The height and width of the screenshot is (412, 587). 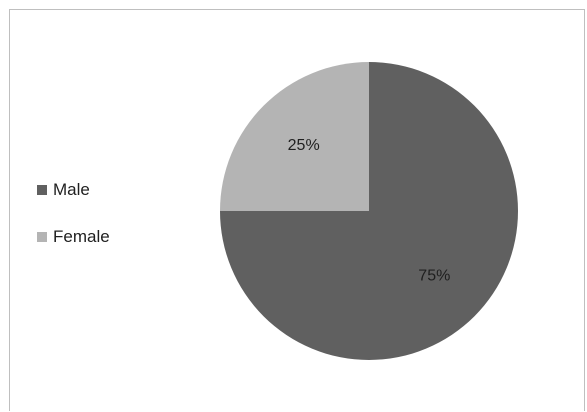 What do you see at coordinates (42, 237) in the screenshot?
I see `legend-swatch-female` at bounding box center [42, 237].